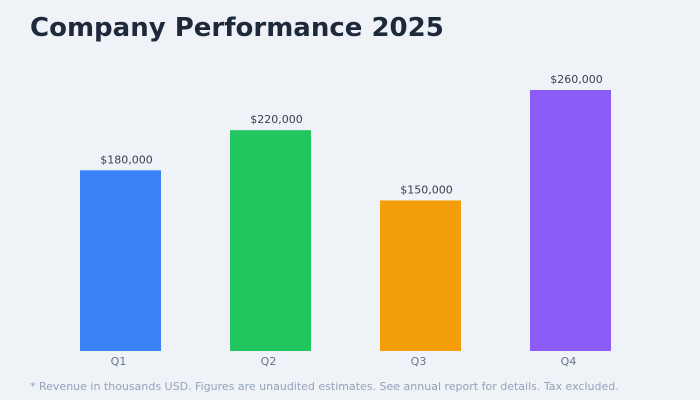 This screenshot has height=400, width=700. I want to click on x-tick-q2: Q2, so click(269, 361).